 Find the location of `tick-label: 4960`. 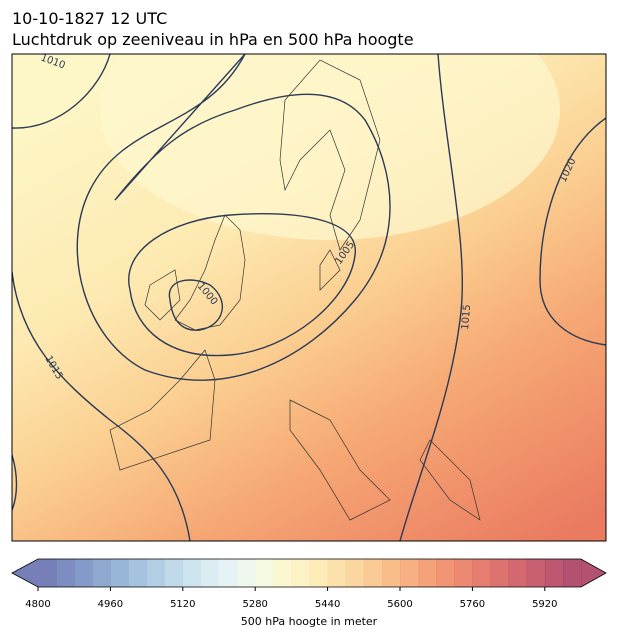

tick-label: 4960 is located at coordinates (110, 604).